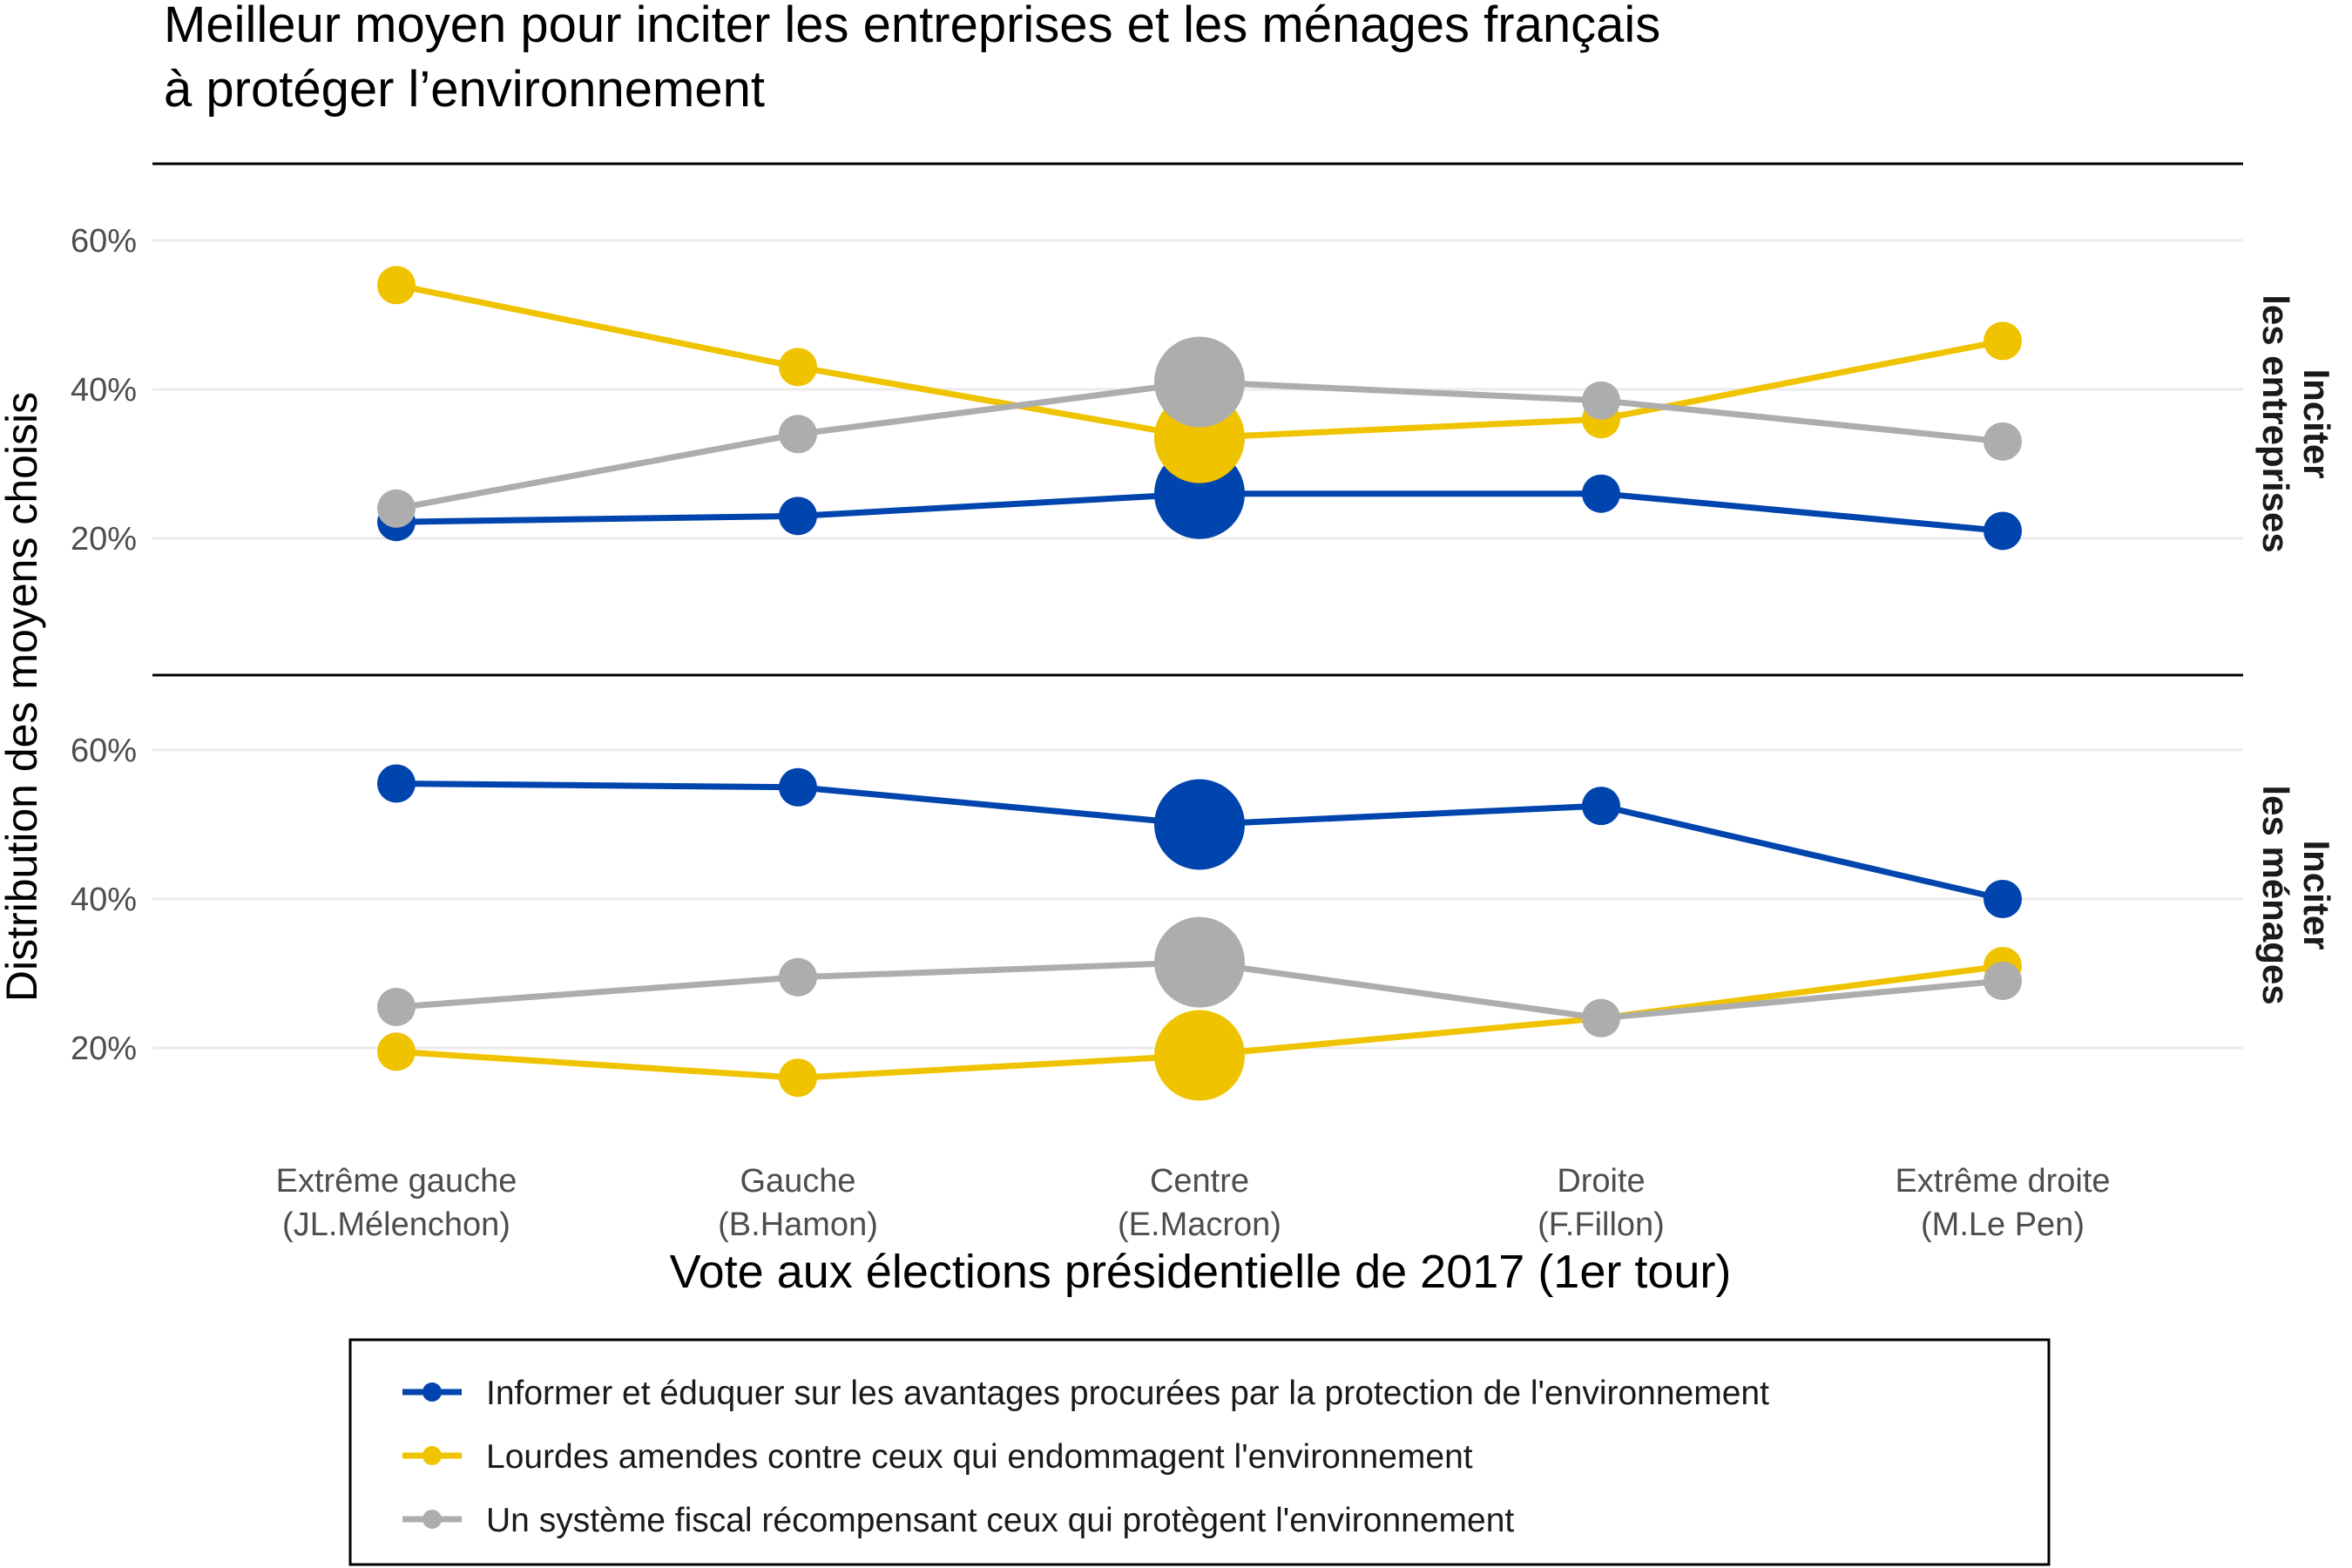 The height and width of the screenshot is (1568, 2352). Describe the element at coordinates (1601, 1182) in the screenshot. I see `x-tick-label: Droite` at that location.